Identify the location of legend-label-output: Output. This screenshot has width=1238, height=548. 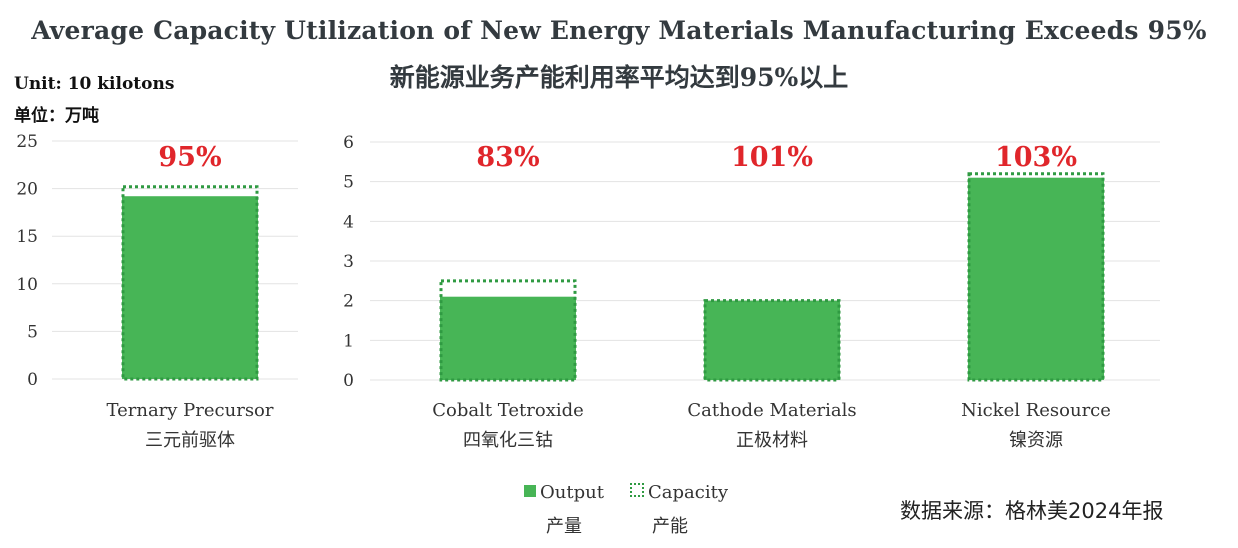
(572, 492).